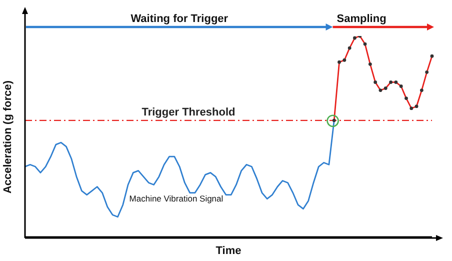  Describe the element at coordinates (229, 251) in the screenshot. I see `x-axis-title: Time` at that location.